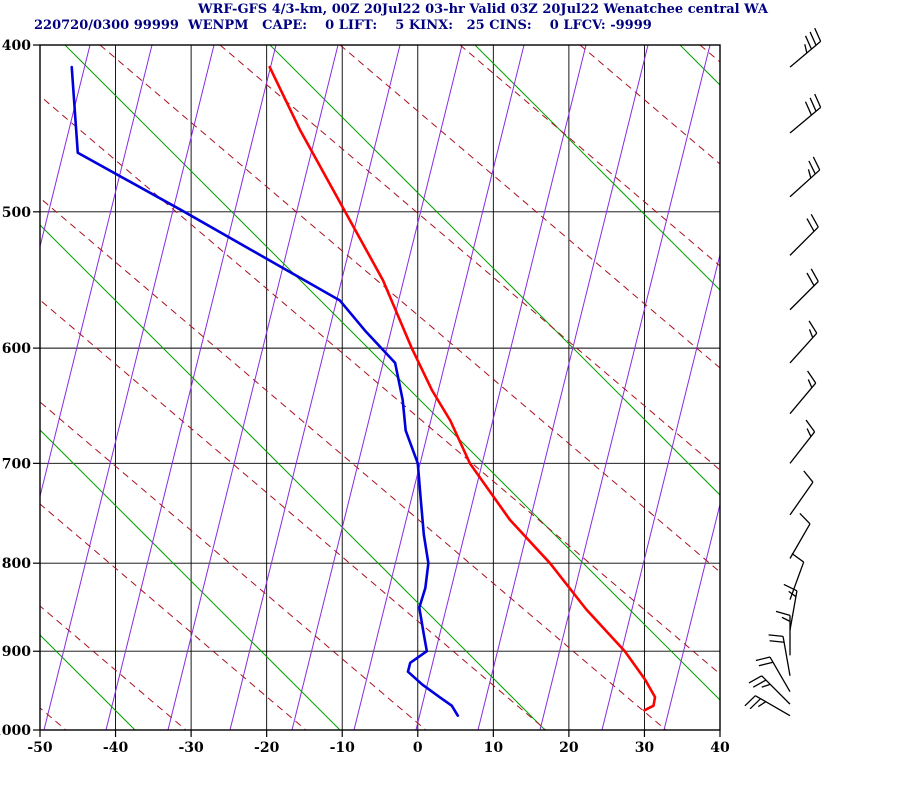 The height and width of the screenshot is (800, 900). Describe the element at coordinates (343, 748) in the screenshot. I see `svg-text: -10` at that location.